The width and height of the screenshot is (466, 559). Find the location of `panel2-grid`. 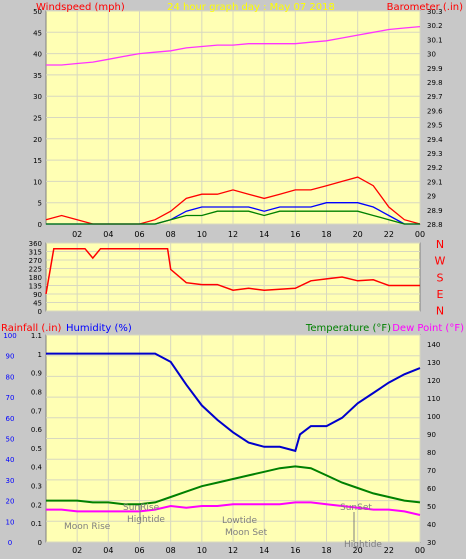

panel2-grid is located at coordinates (233, 277).